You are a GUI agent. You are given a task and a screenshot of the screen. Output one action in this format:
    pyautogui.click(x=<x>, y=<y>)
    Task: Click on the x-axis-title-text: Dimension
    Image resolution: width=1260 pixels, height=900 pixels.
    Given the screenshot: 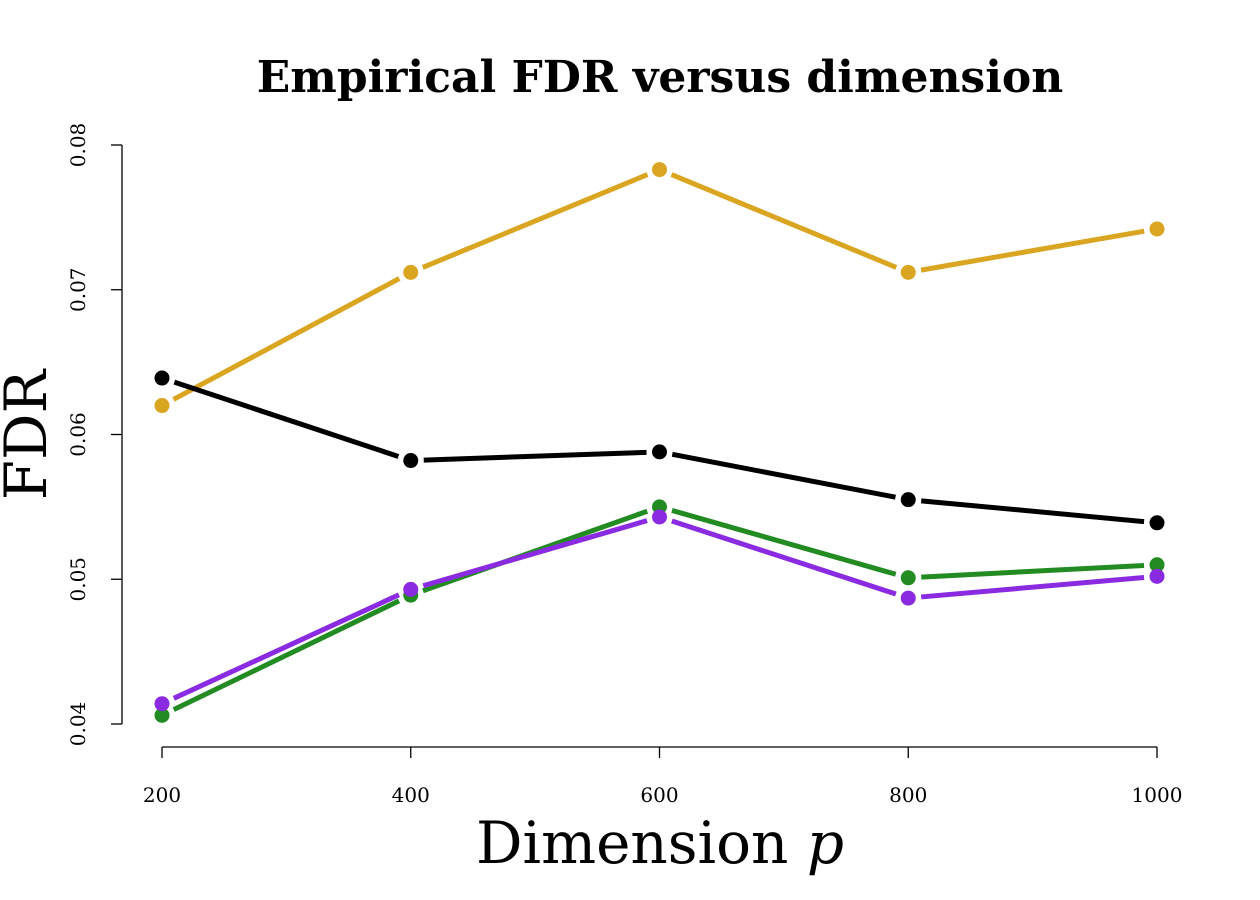 What is the action you would take?
    pyautogui.click(x=632, y=843)
    